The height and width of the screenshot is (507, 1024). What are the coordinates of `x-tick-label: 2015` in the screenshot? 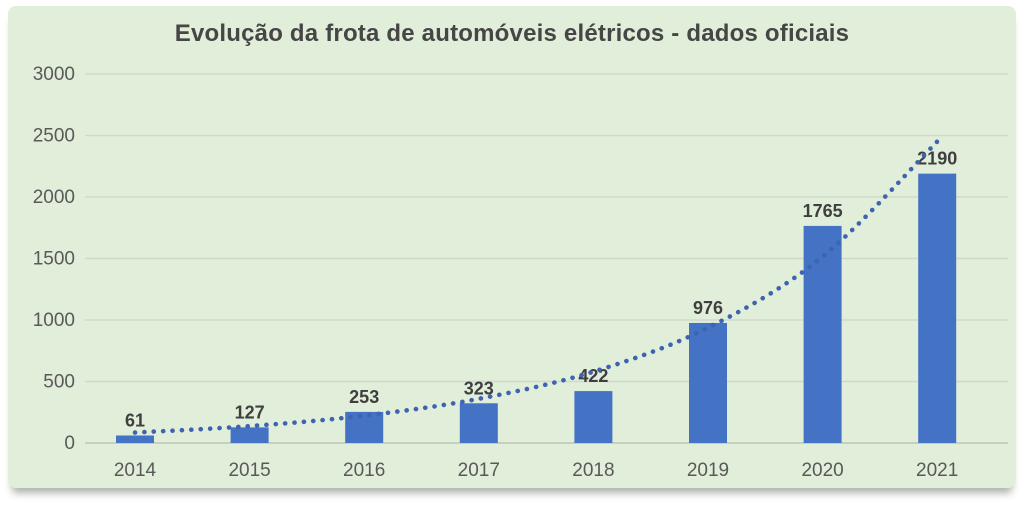 It's located at (249, 470).